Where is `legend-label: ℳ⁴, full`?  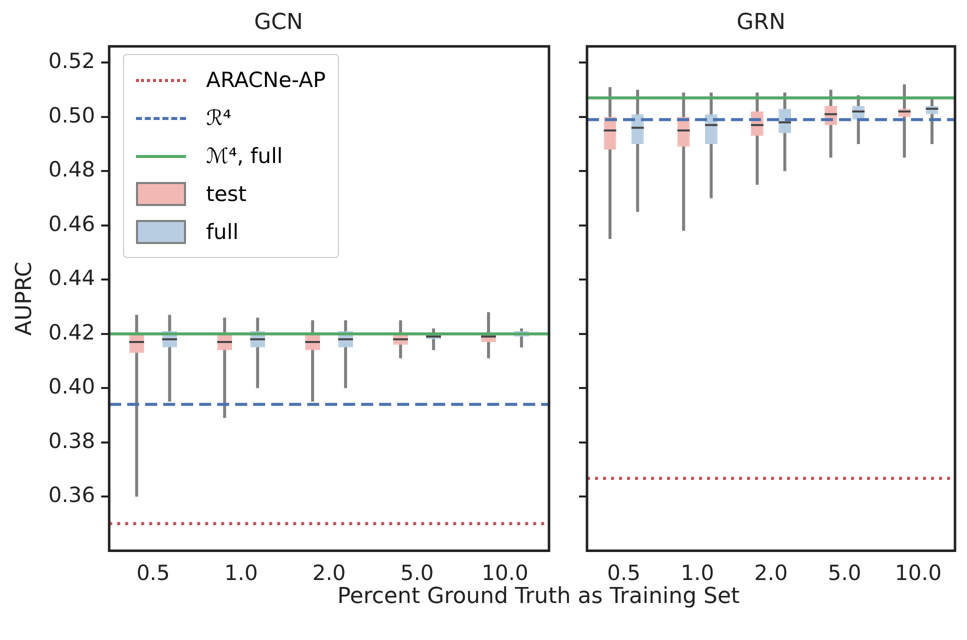
legend-label: ℳ⁴, full is located at coordinates (244, 156).